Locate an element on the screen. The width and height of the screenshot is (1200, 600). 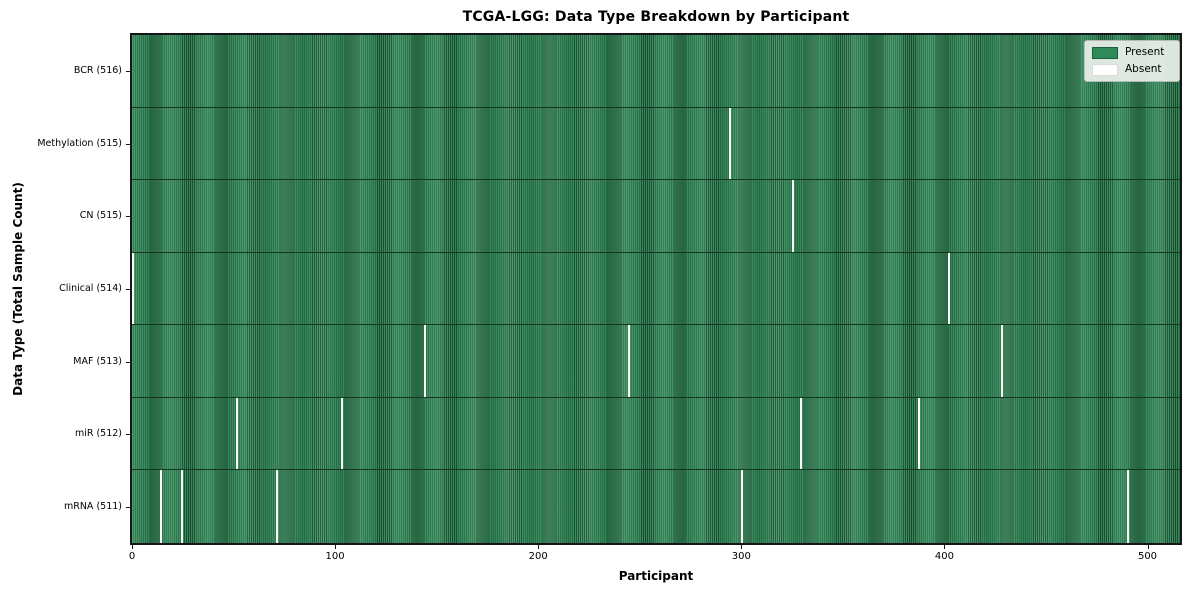
legend-label: Present is located at coordinates (1145, 52).